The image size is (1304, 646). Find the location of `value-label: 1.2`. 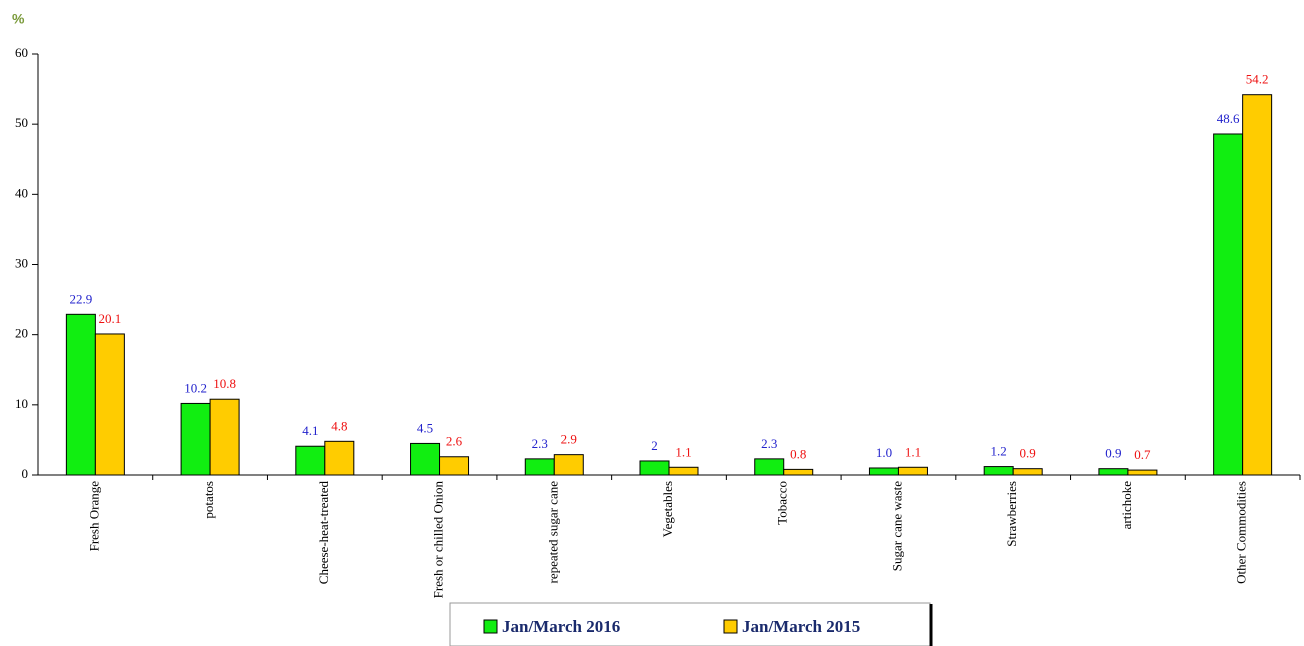

value-label: 1.2 is located at coordinates (999, 451).